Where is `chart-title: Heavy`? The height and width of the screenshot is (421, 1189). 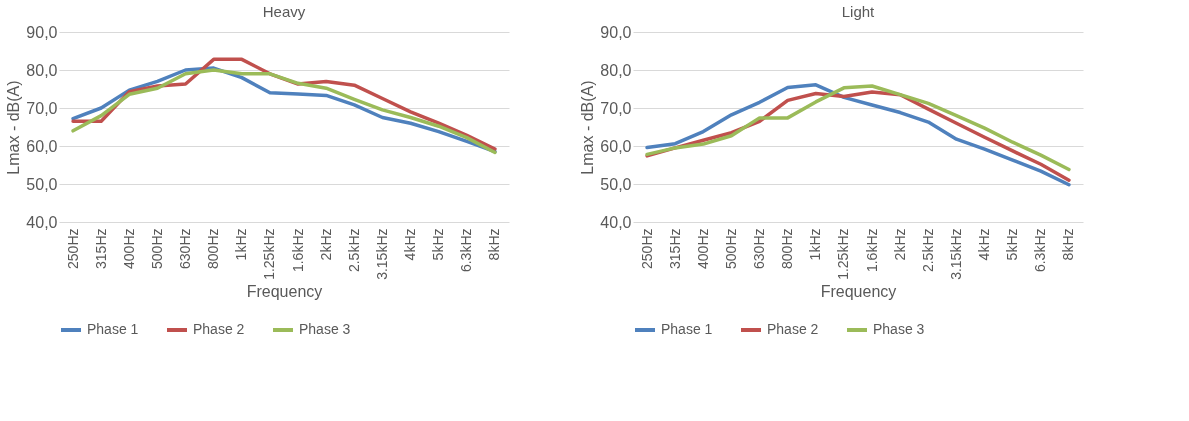 chart-title: Heavy is located at coordinates (284, 11).